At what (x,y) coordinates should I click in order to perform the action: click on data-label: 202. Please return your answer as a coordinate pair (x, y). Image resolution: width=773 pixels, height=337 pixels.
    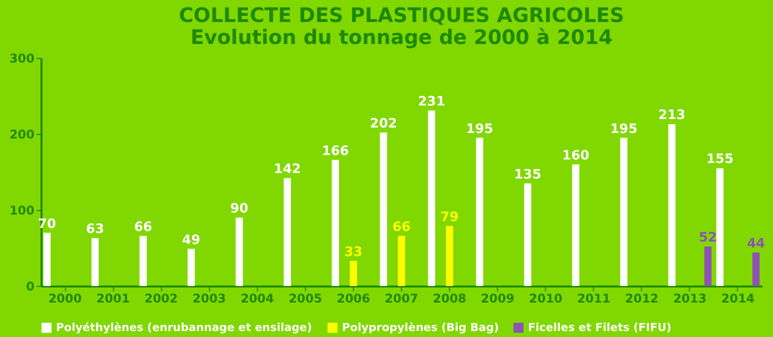
    Looking at the image, I should click on (384, 124).